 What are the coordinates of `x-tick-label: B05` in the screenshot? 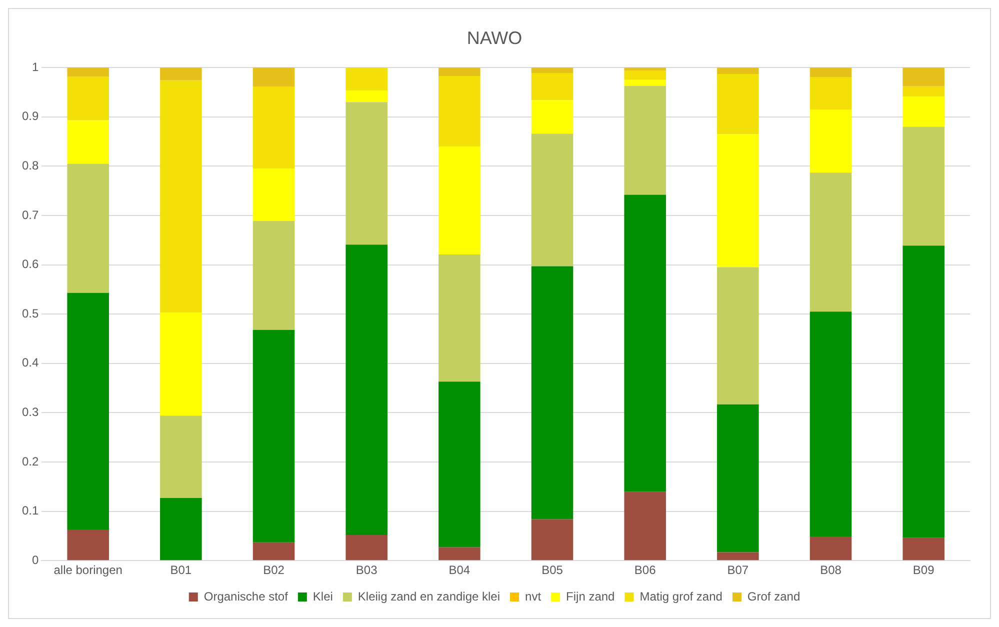 It's located at (553, 570).